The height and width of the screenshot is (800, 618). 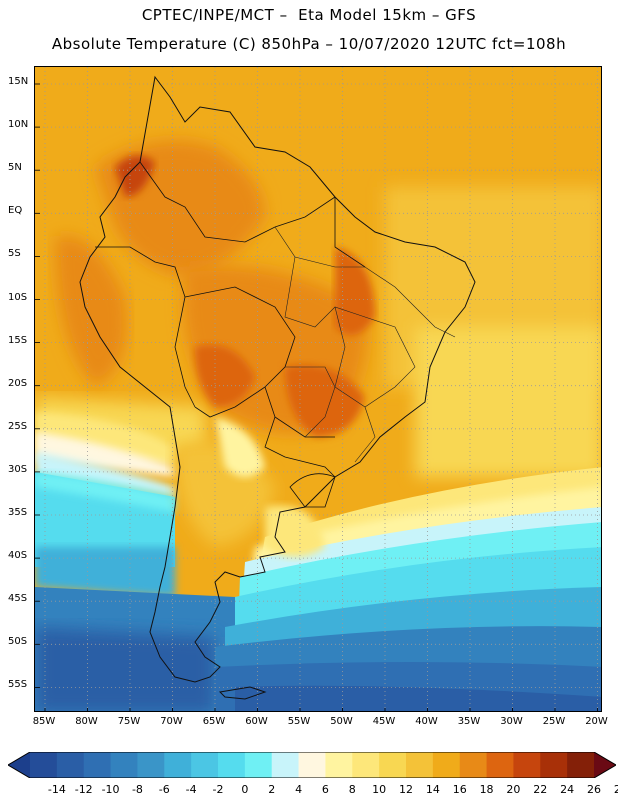 What do you see at coordinates (540, 789) in the screenshot?
I see `legend-tick-label: 22` at bounding box center [540, 789].